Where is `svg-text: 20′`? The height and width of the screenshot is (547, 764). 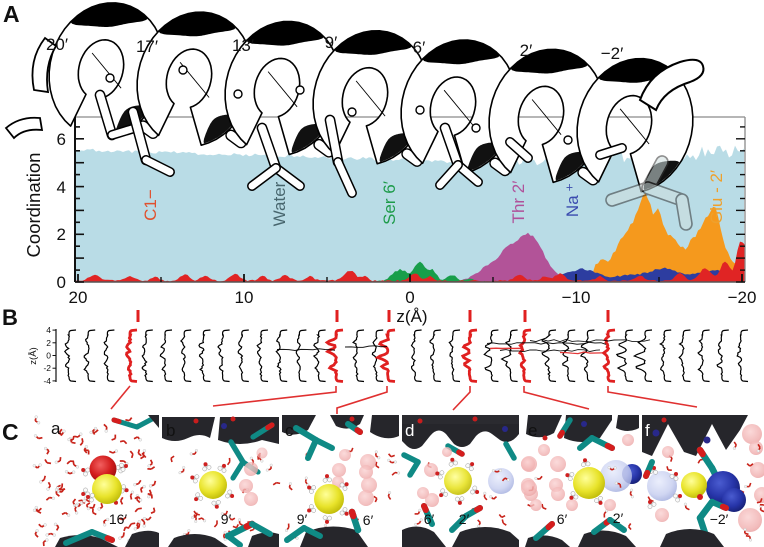
svg-text: 20′ is located at coordinates (57, 44).